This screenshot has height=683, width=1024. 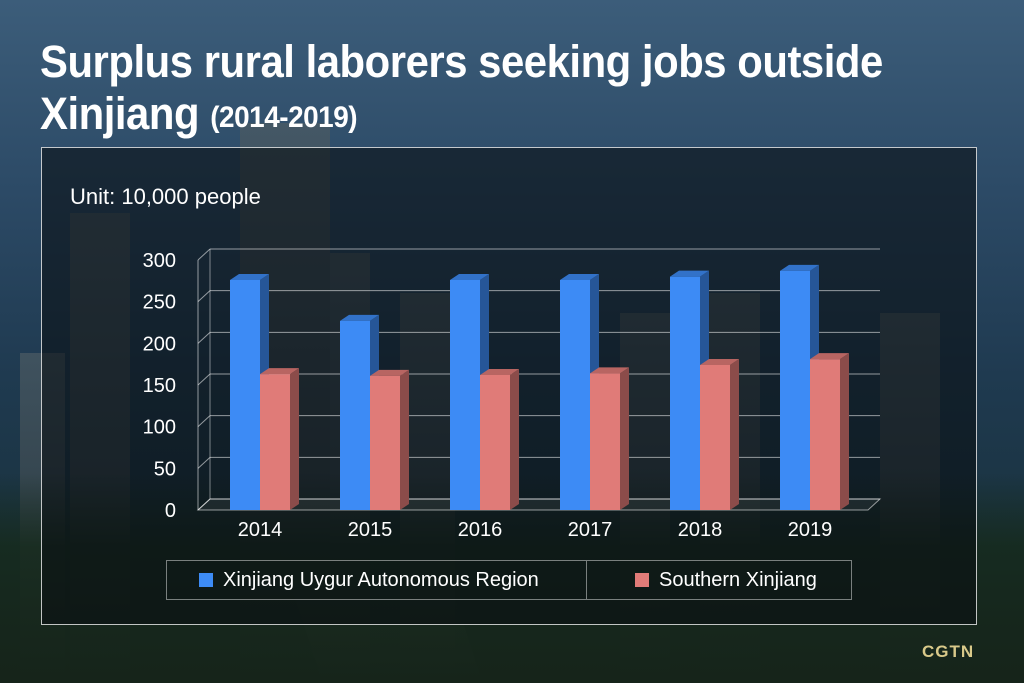 I want to click on legend-item-series1: Xinjiang Uygur Autonomous Region, so click(x=377, y=580).